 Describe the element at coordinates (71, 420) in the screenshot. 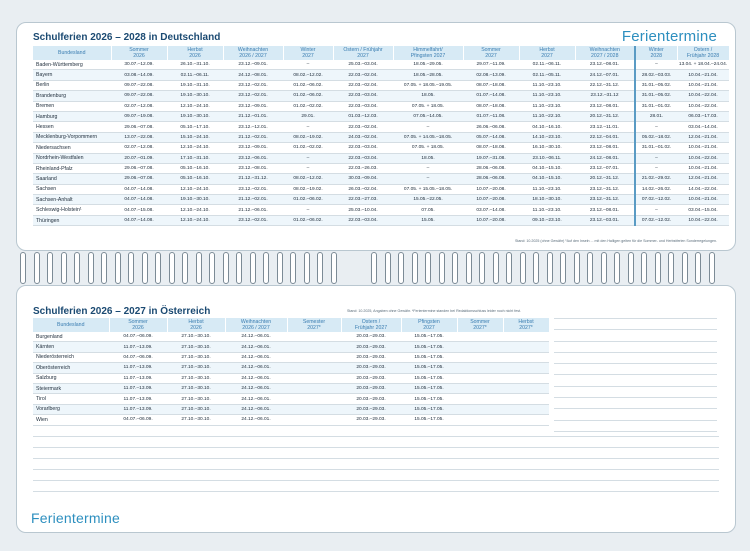

I see `state-name: Wien` at that location.